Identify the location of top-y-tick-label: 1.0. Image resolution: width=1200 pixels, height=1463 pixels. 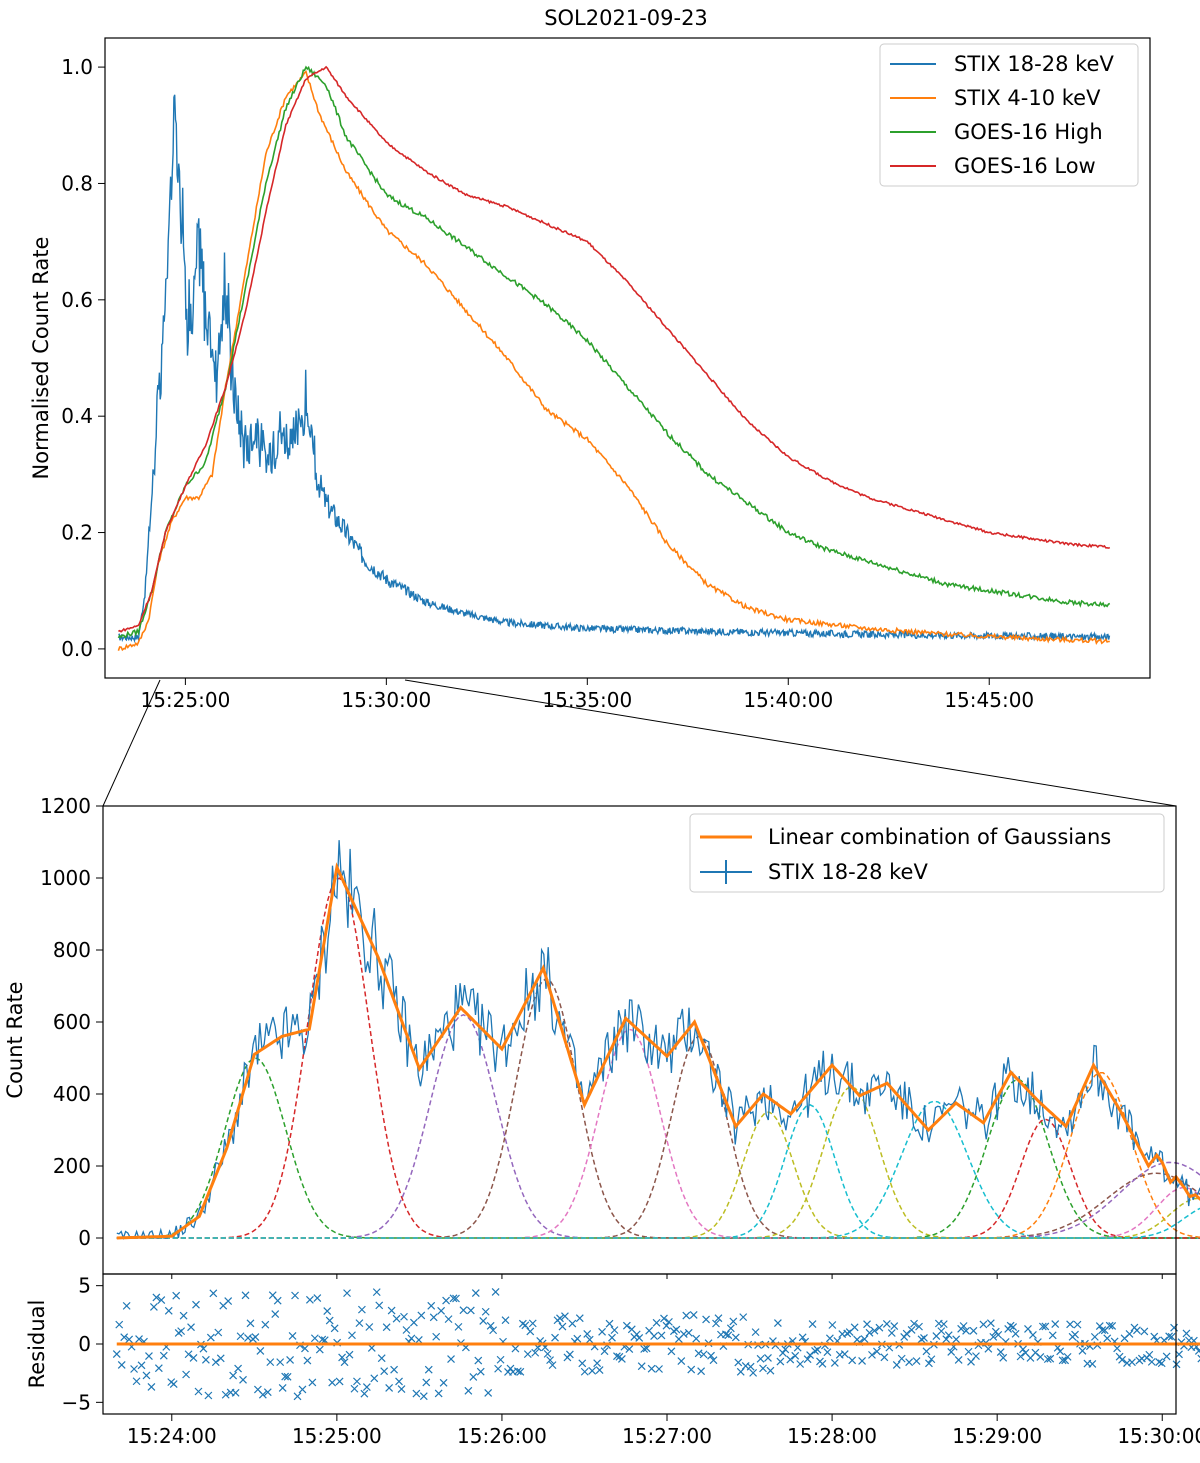
(77, 67).